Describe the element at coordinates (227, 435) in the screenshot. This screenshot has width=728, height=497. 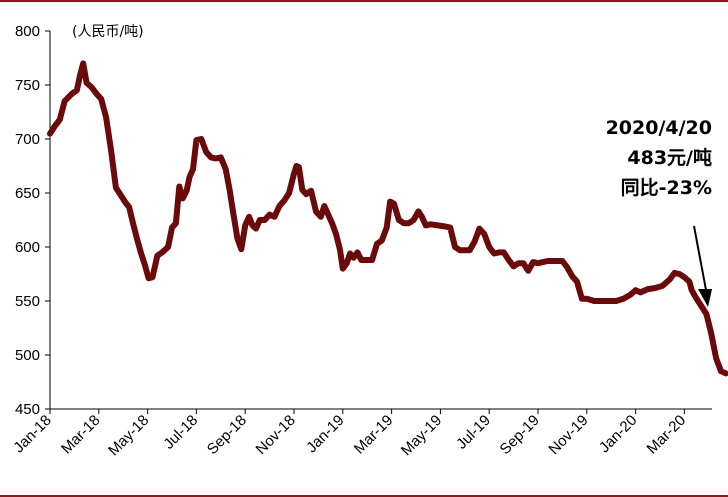
I see `x-tick-label: Sep-18` at that location.